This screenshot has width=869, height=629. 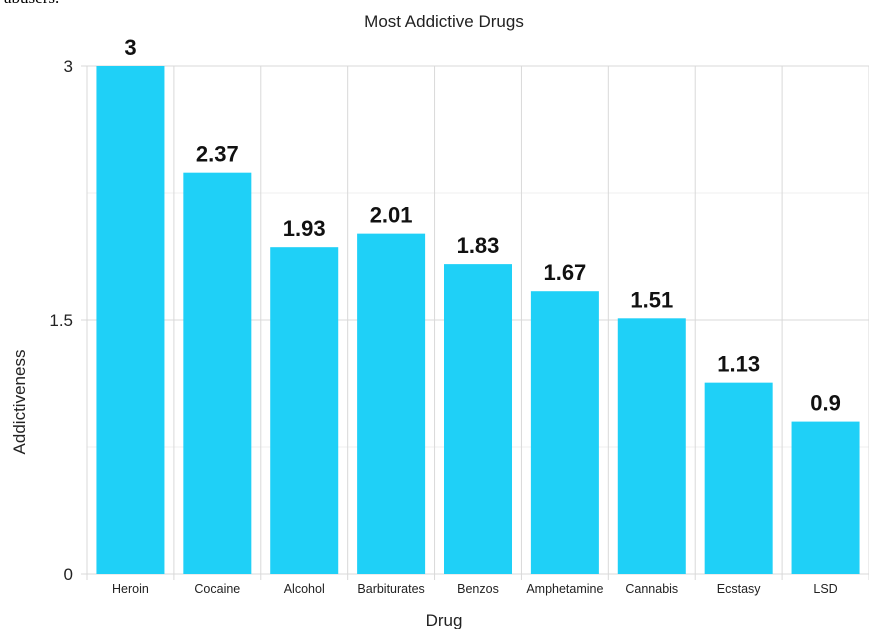 What do you see at coordinates (217, 589) in the screenshot?
I see `x-tick-label: Cocaine` at bounding box center [217, 589].